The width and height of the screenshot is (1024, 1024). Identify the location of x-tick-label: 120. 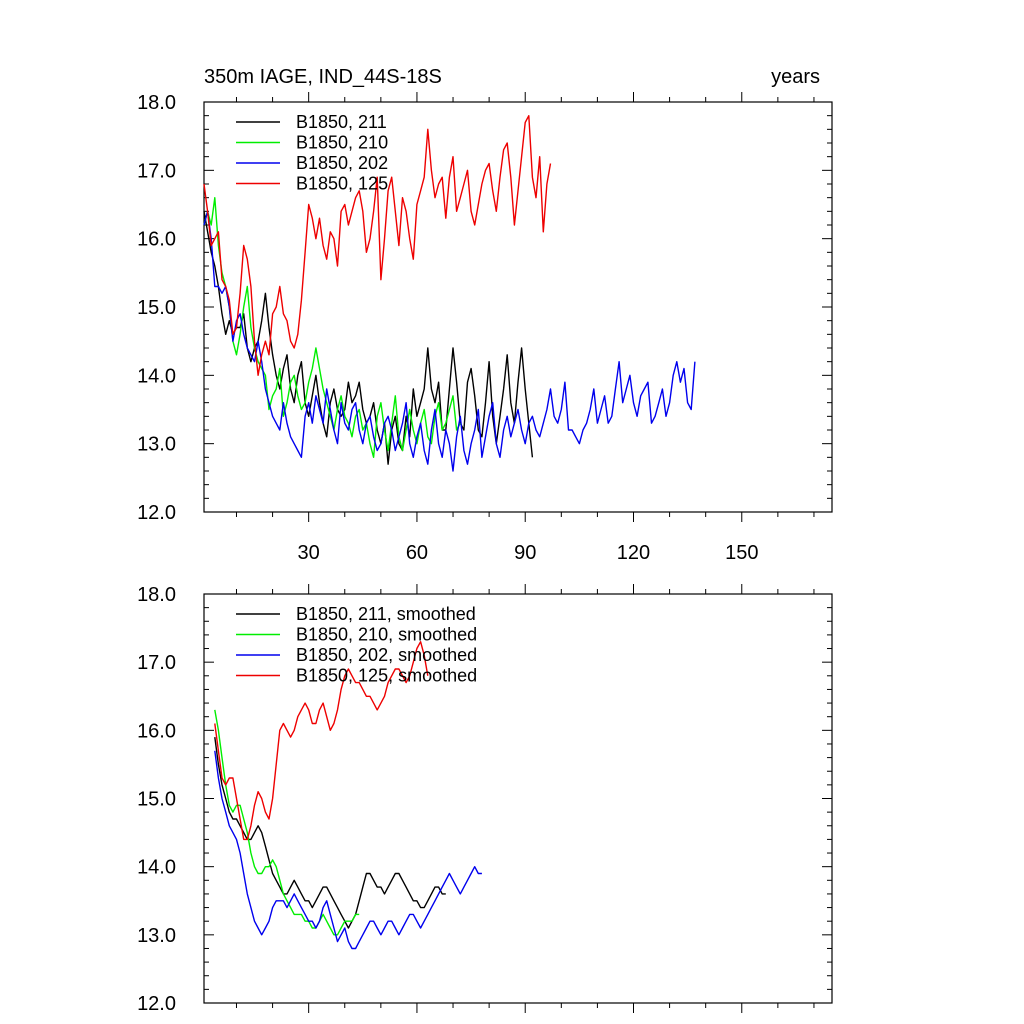
(633, 553).